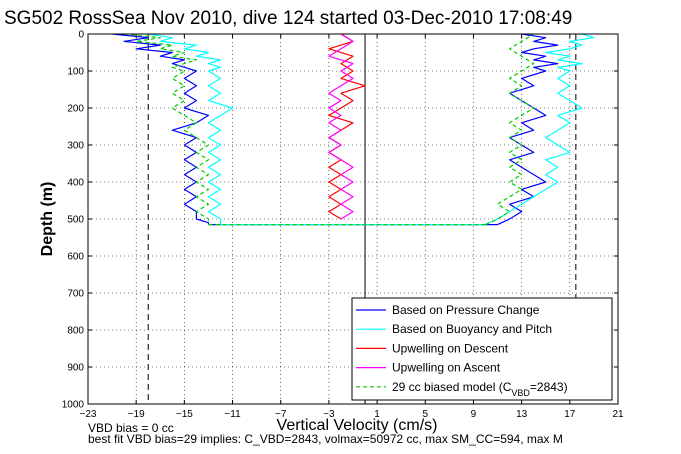 This screenshot has height=454, width=681. I want to click on y-tick-label: 200, so click(75, 109).